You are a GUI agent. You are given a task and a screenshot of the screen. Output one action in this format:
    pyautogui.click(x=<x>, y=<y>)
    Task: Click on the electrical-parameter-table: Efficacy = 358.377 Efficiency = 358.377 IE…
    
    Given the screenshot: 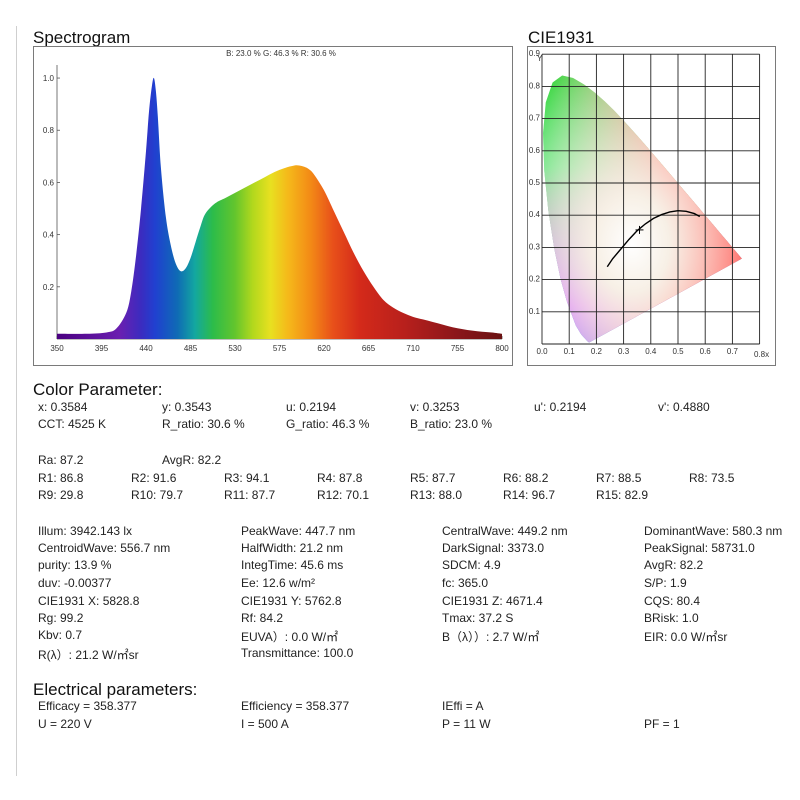 What is the action you would take?
    pyautogui.click(x=418, y=719)
    